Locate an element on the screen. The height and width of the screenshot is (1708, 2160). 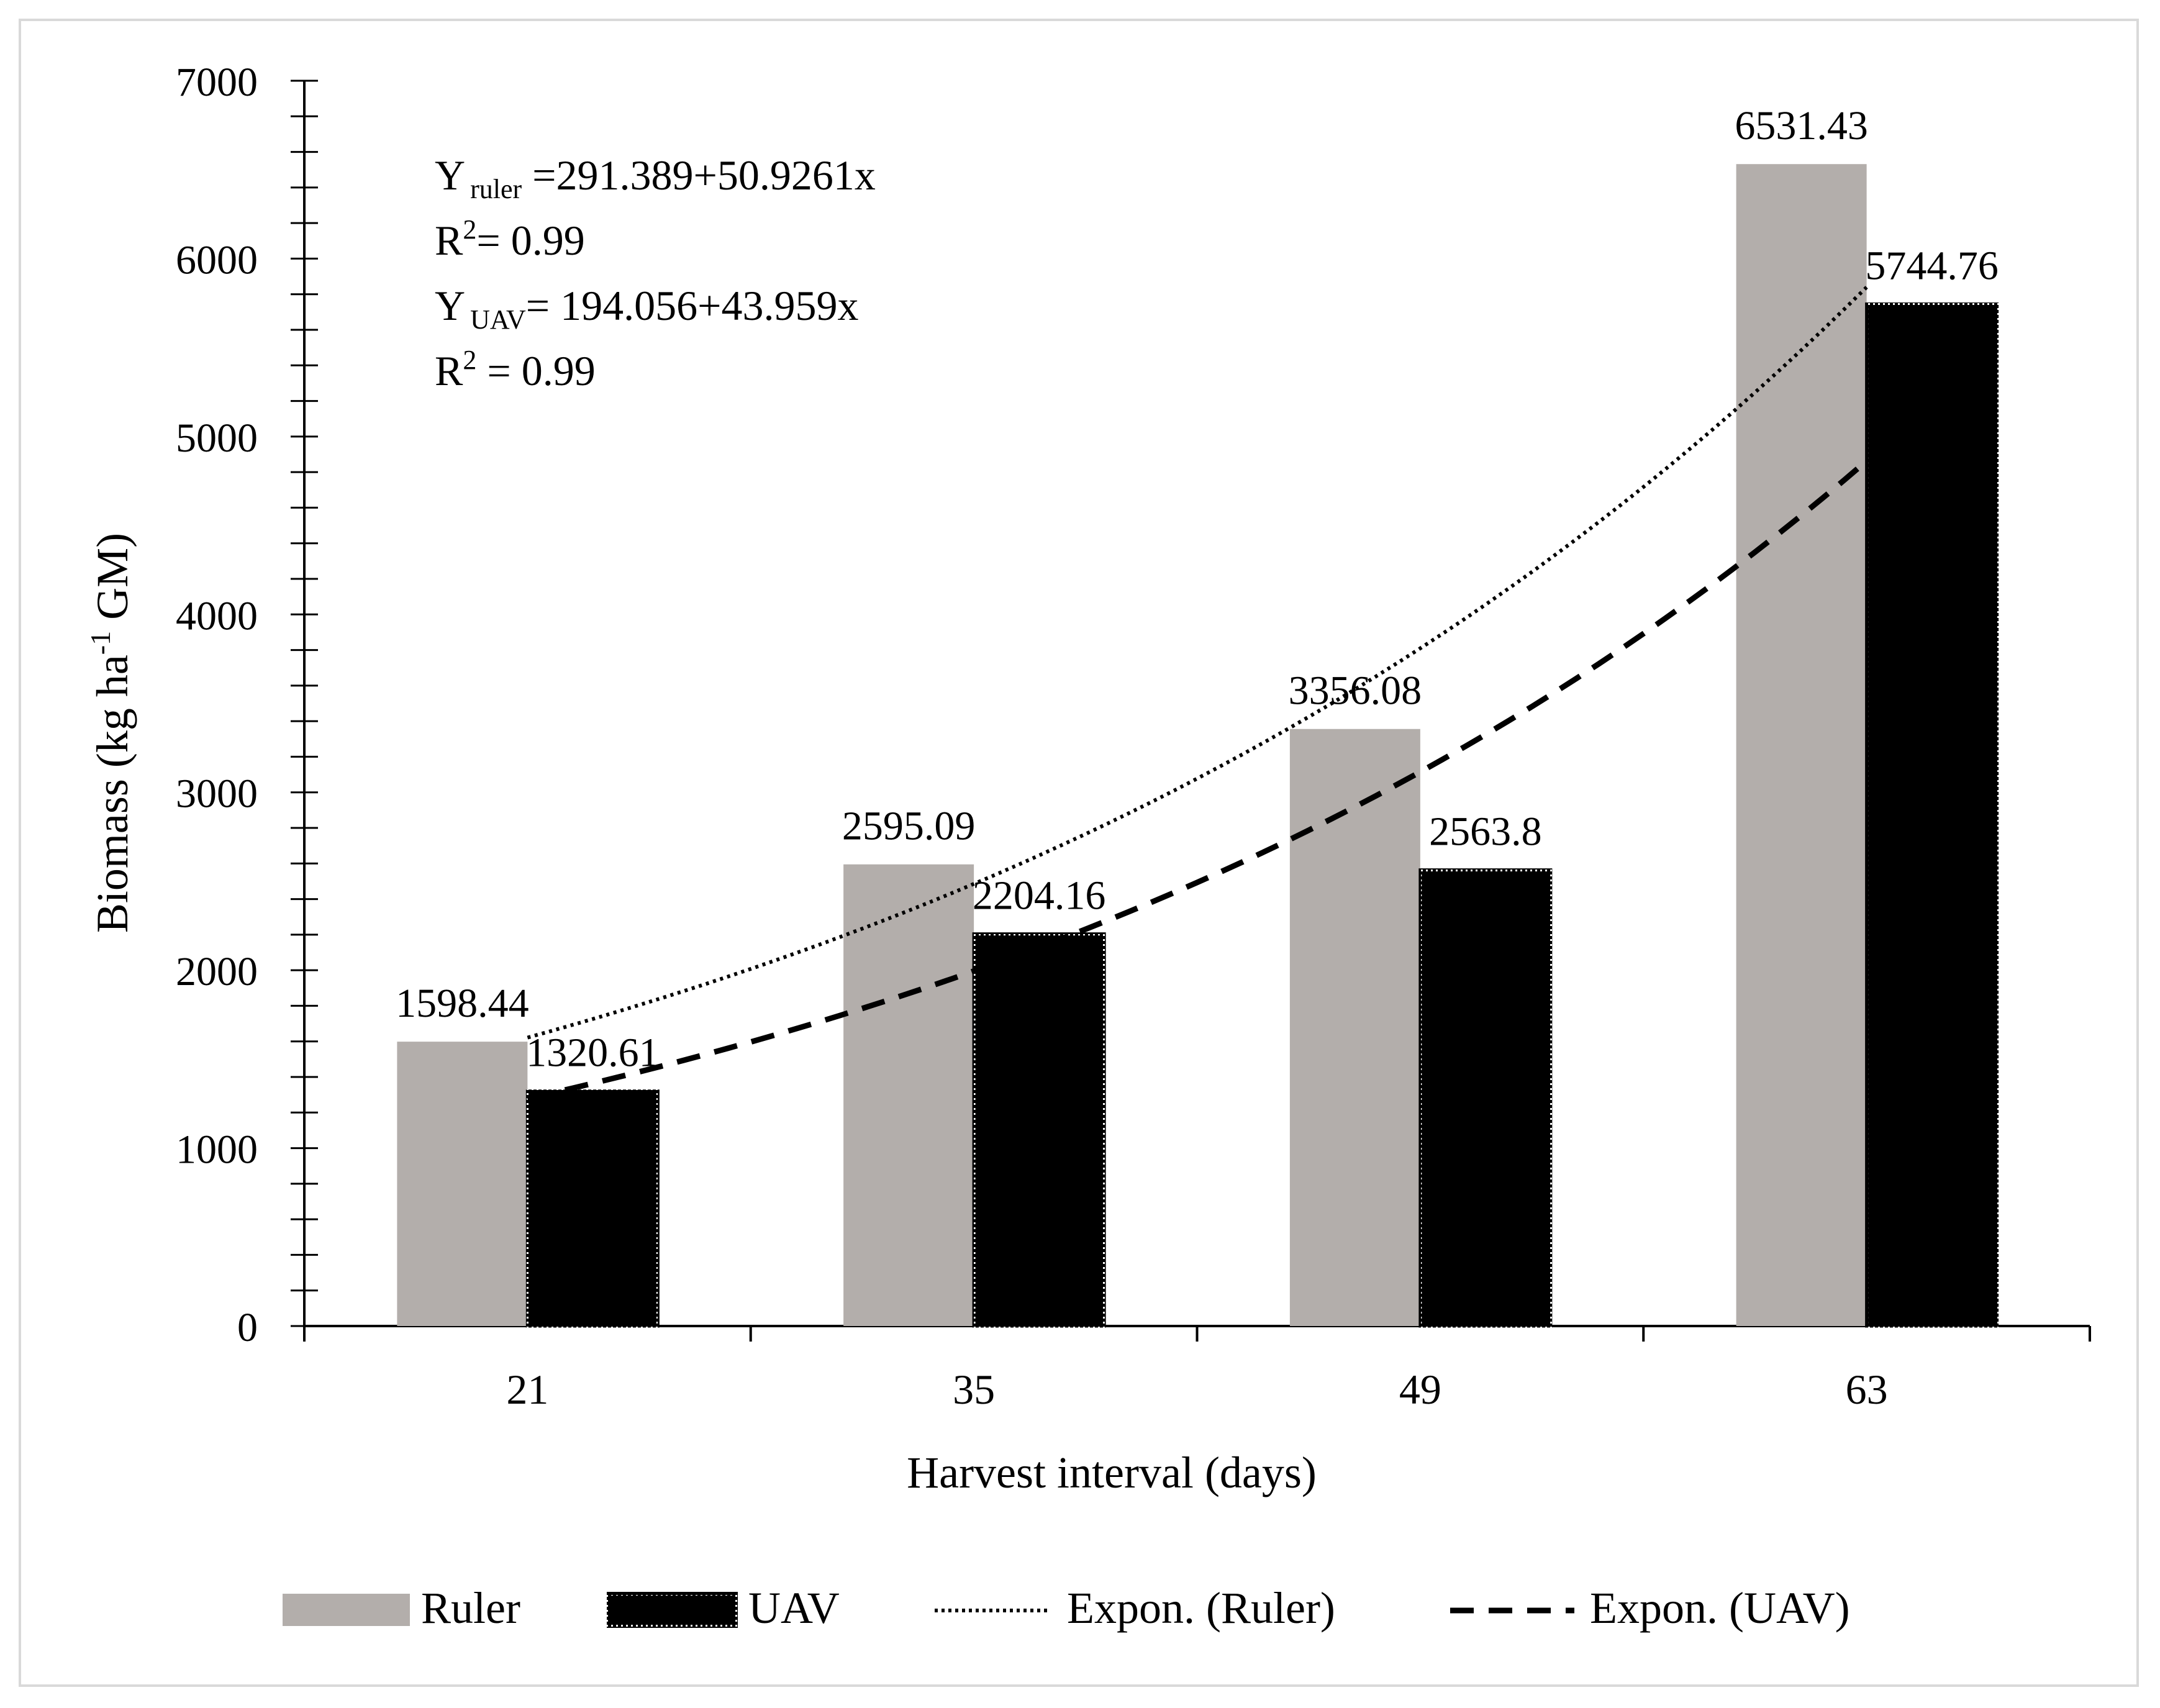
r2-ruler: R2= 0.99 is located at coordinates (510, 239).